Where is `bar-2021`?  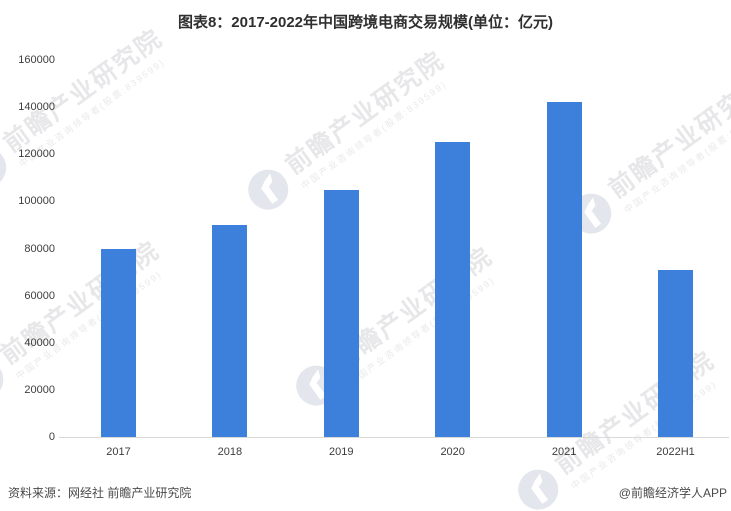 bar-2021 is located at coordinates (564, 269).